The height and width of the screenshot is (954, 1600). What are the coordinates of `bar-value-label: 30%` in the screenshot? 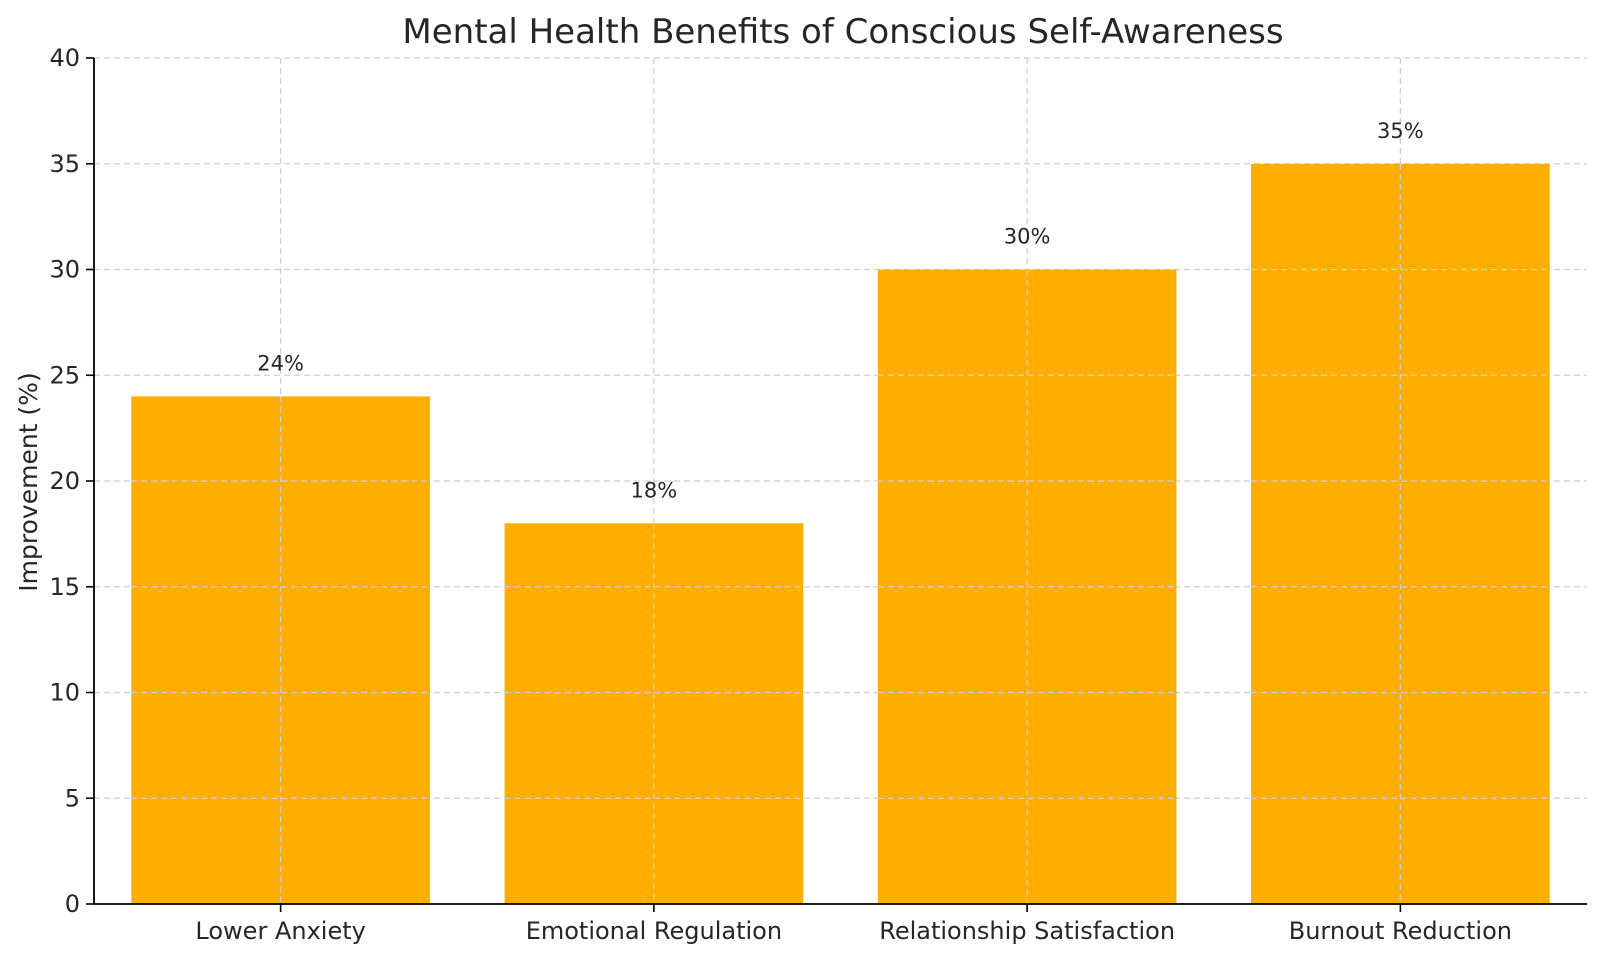 It's located at (1027, 237).